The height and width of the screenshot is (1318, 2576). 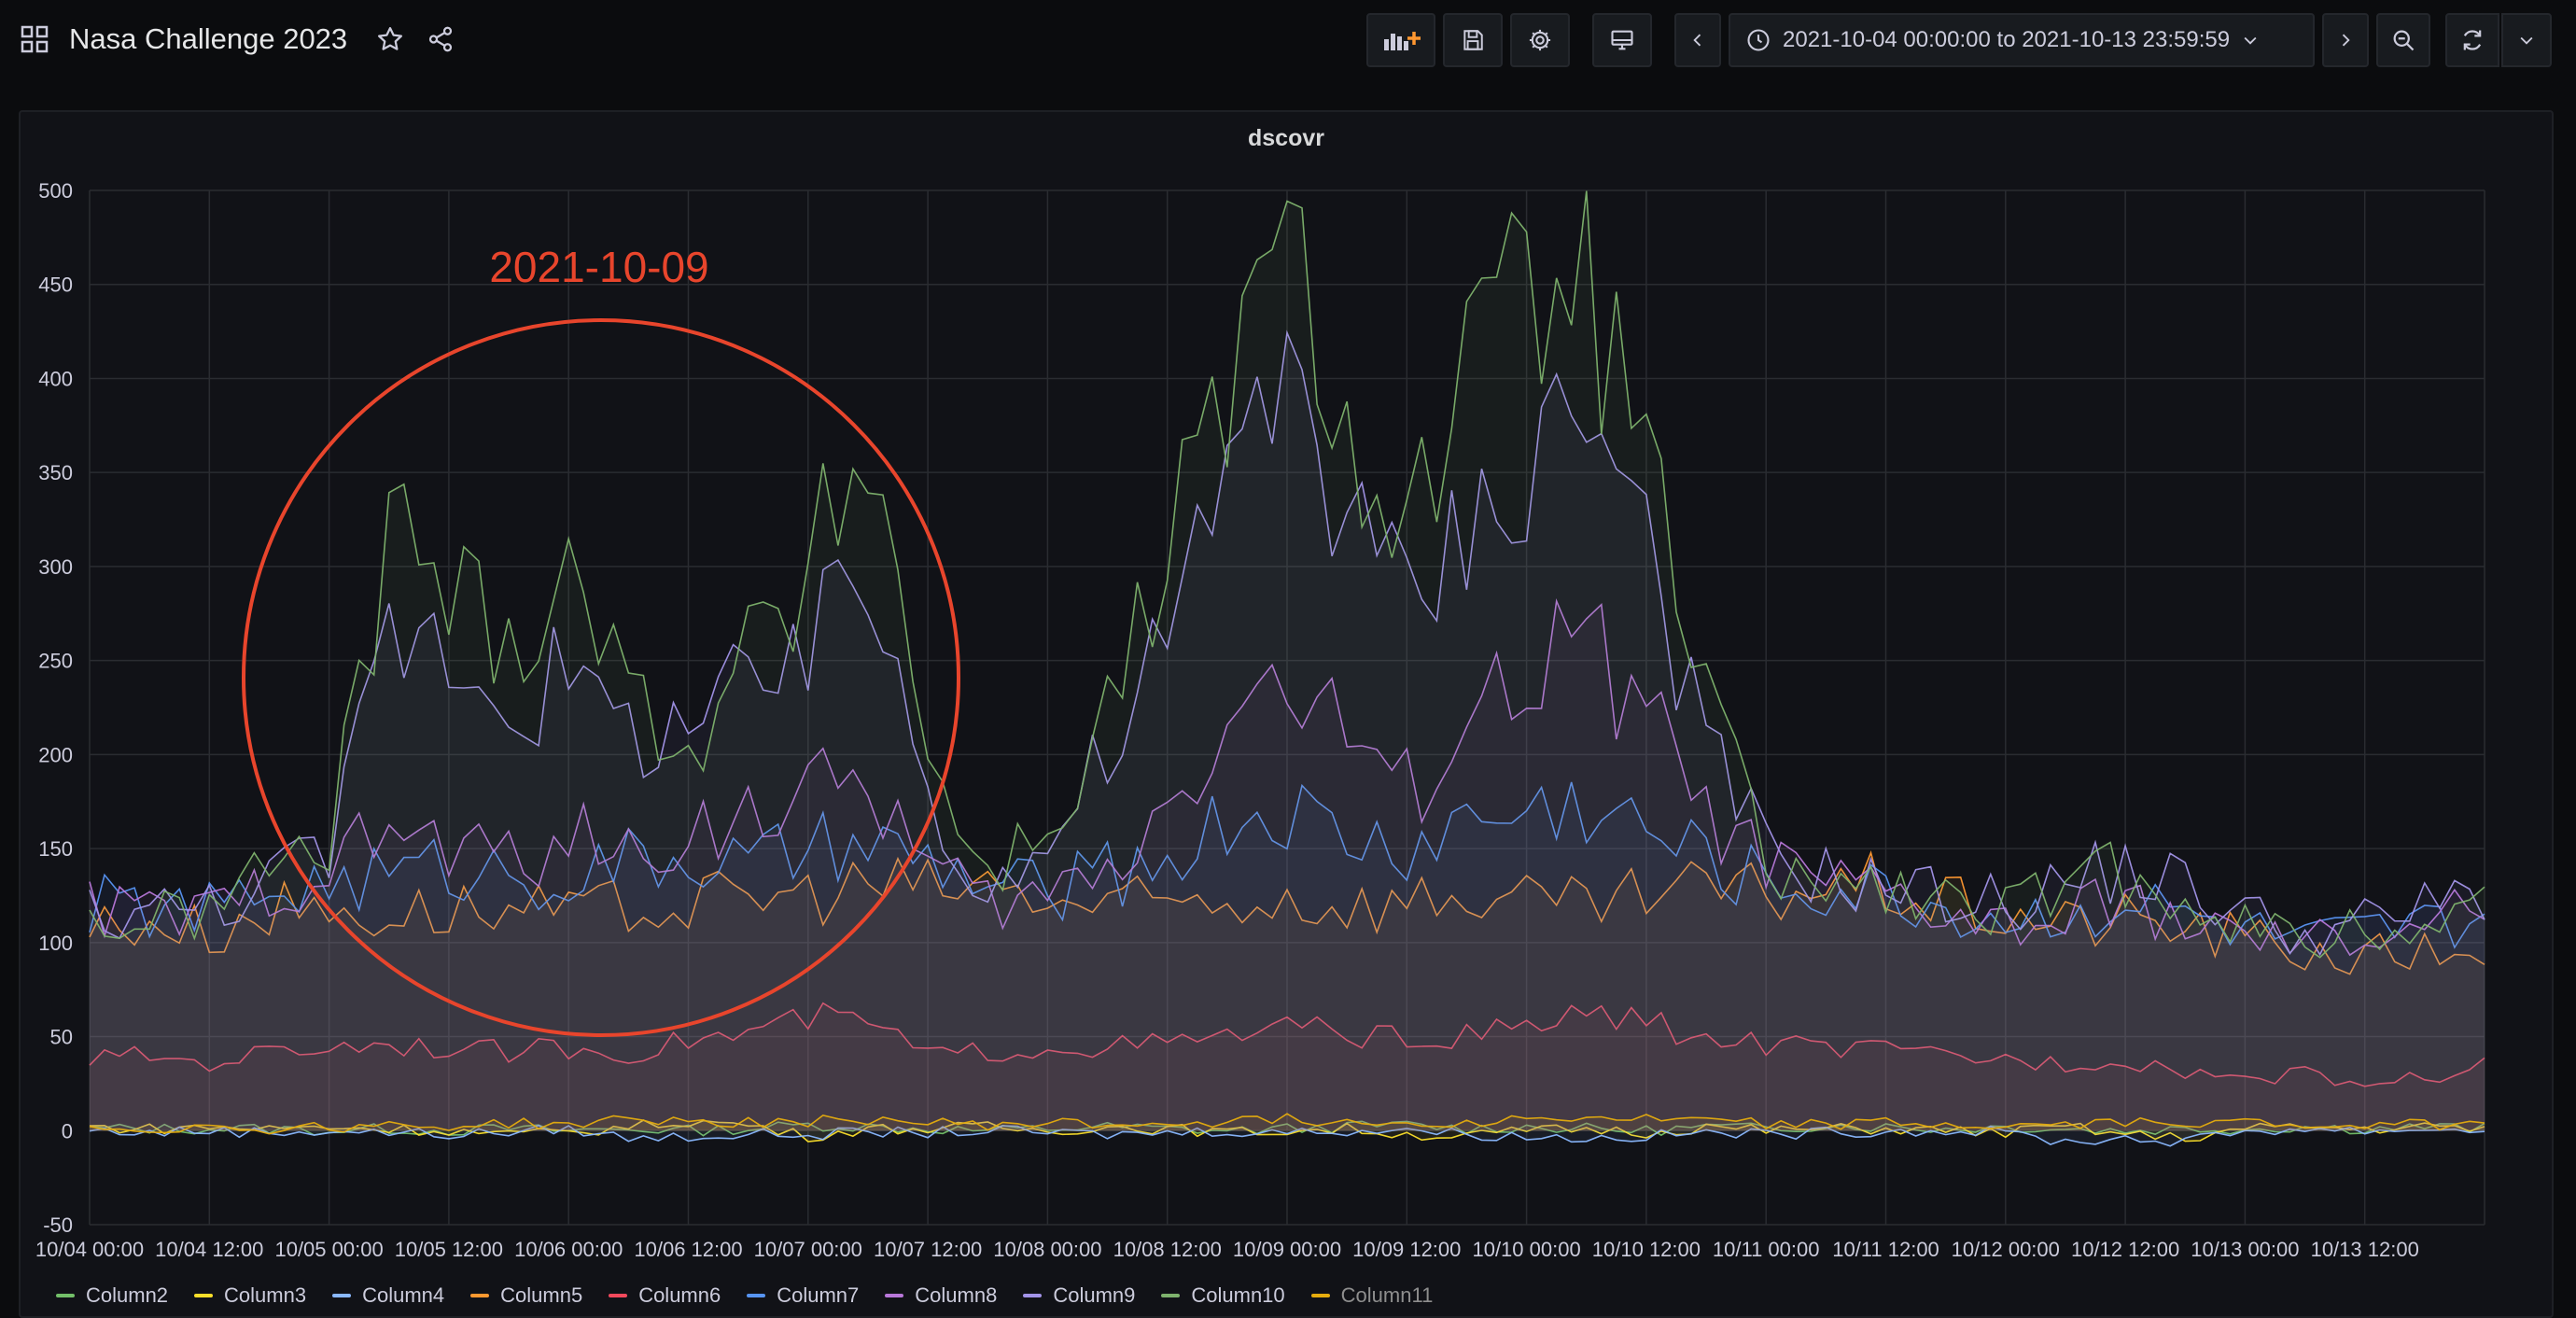 I want to click on zoom-out-button, so click(x=2403, y=40).